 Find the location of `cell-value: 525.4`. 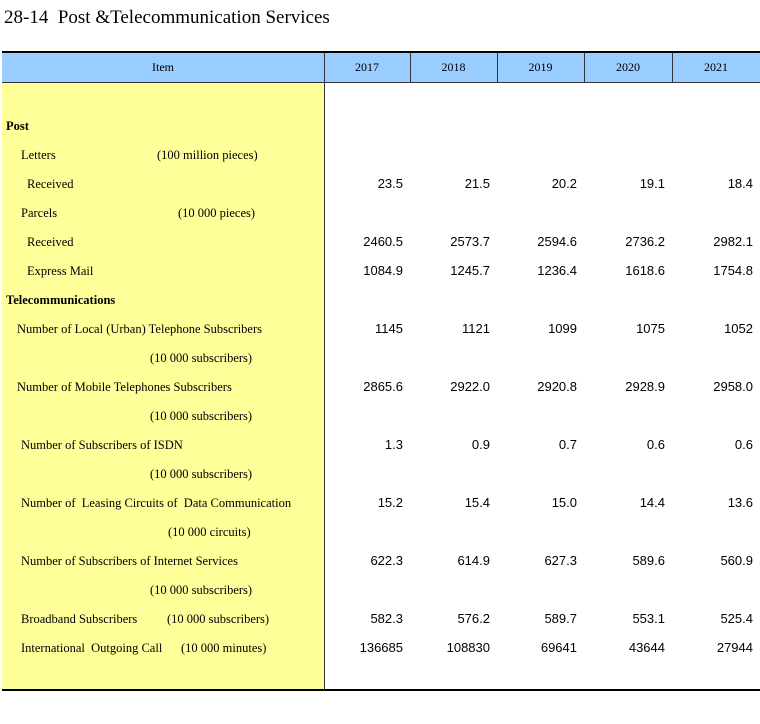

cell-value: 525.4 is located at coordinates (736, 618).